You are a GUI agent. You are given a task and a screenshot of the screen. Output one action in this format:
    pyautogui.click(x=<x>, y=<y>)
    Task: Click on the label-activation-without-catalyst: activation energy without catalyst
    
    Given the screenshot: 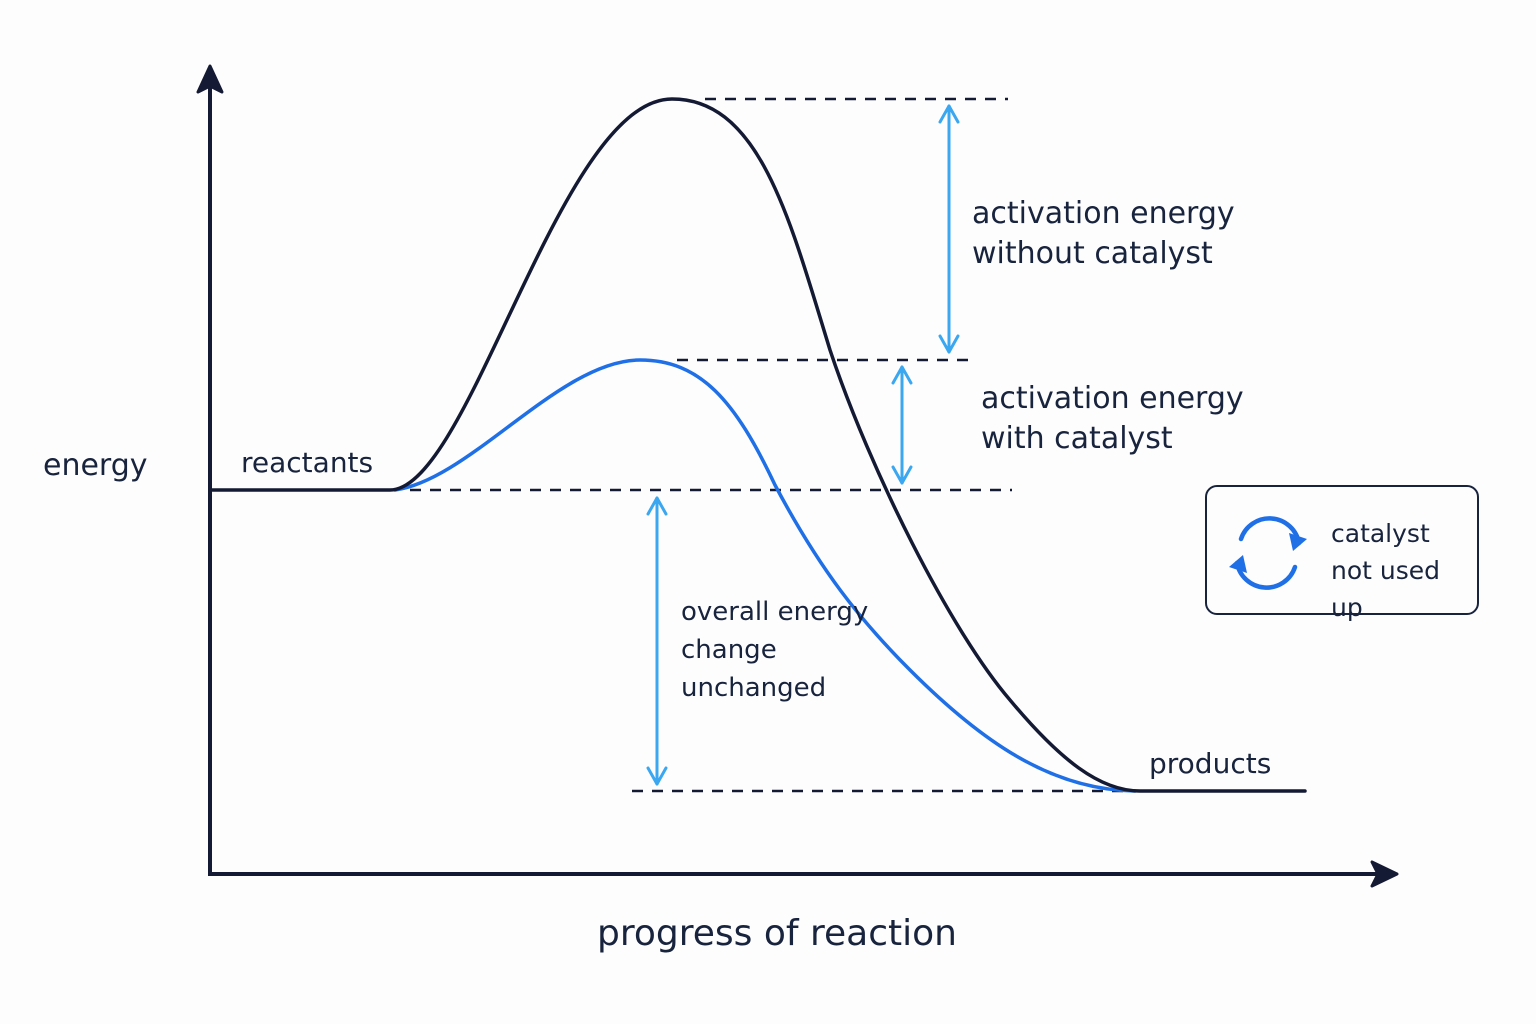 What is the action you would take?
    pyautogui.click(x=1103, y=234)
    